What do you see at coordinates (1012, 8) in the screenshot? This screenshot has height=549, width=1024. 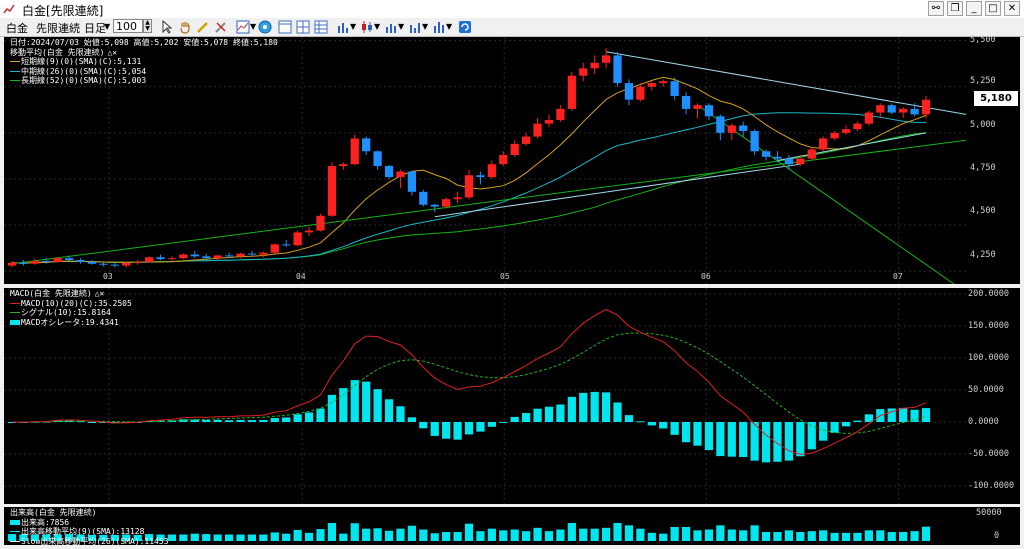 I see `close-button: ✕` at bounding box center [1012, 8].